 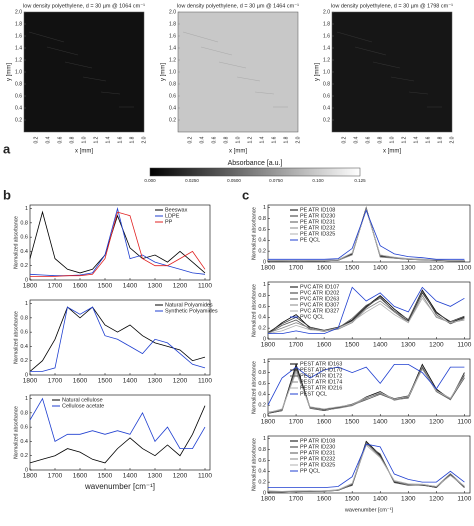 I want to click on x-tick-label: 1.8, so click(x=286, y=139).